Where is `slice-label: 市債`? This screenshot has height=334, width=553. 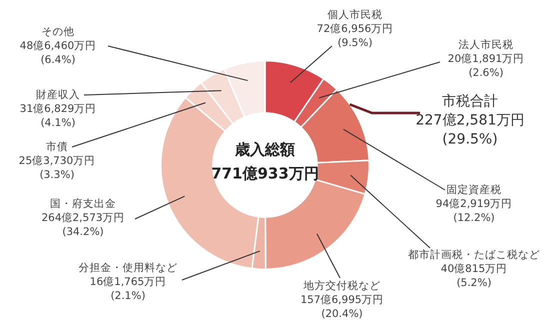 slice-label: 市債 is located at coordinates (57, 146).